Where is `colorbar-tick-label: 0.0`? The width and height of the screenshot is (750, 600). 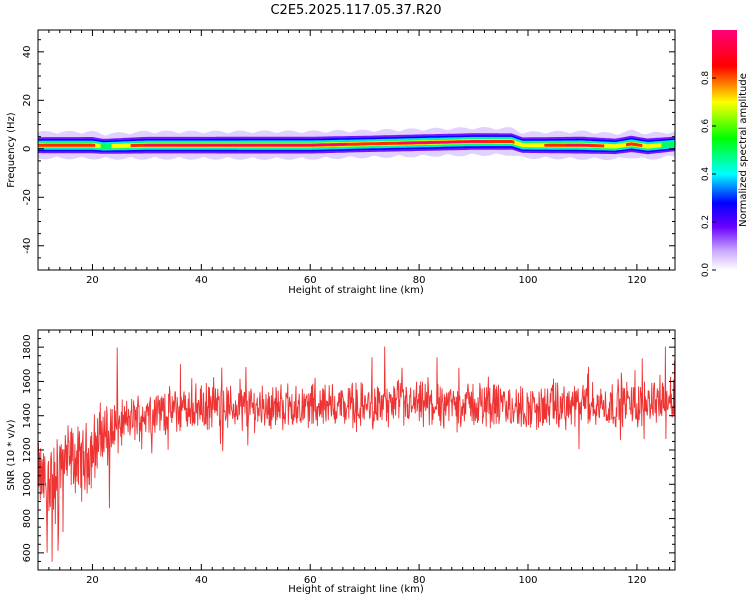 colorbar-tick-label: 0.0 is located at coordinates (706, 270).